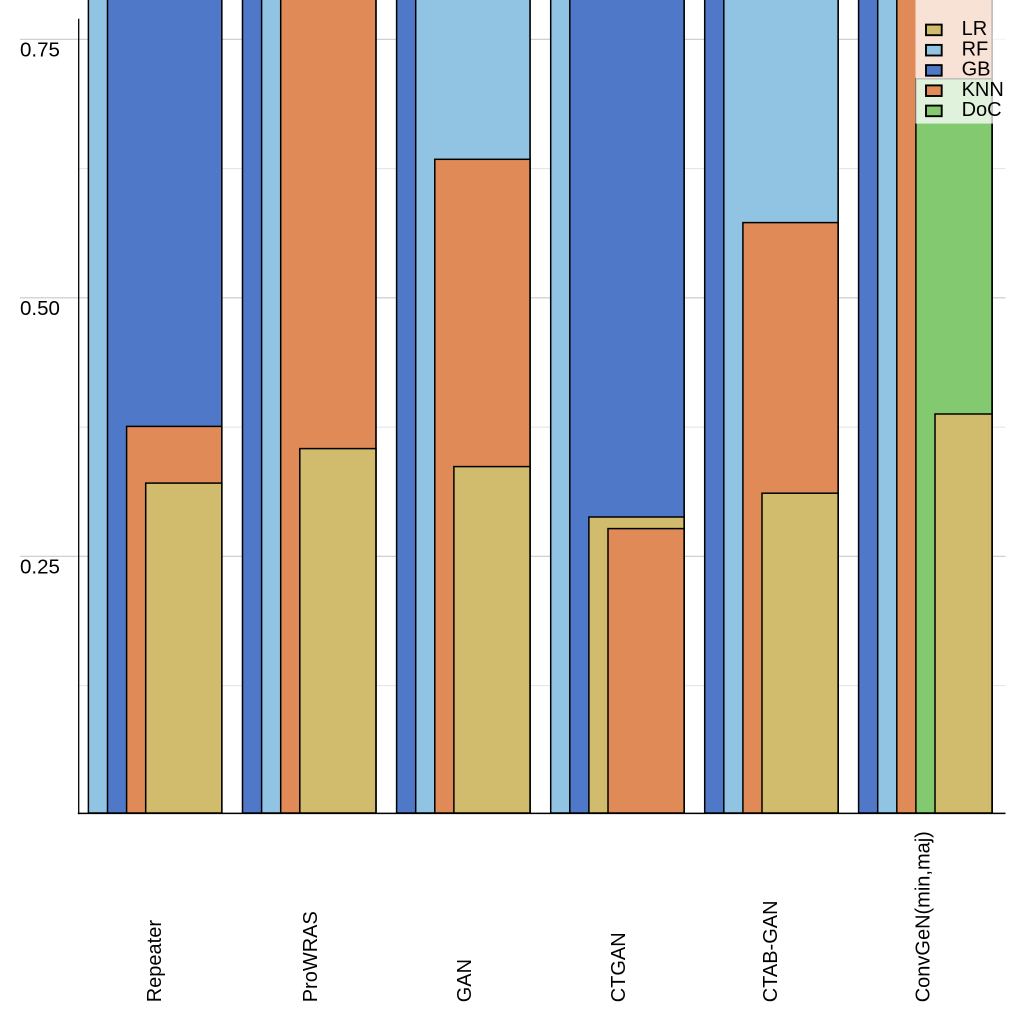 This screenshot has height=1024, width=1024. I want to click on svg-text: KNN, so click(983, 90).